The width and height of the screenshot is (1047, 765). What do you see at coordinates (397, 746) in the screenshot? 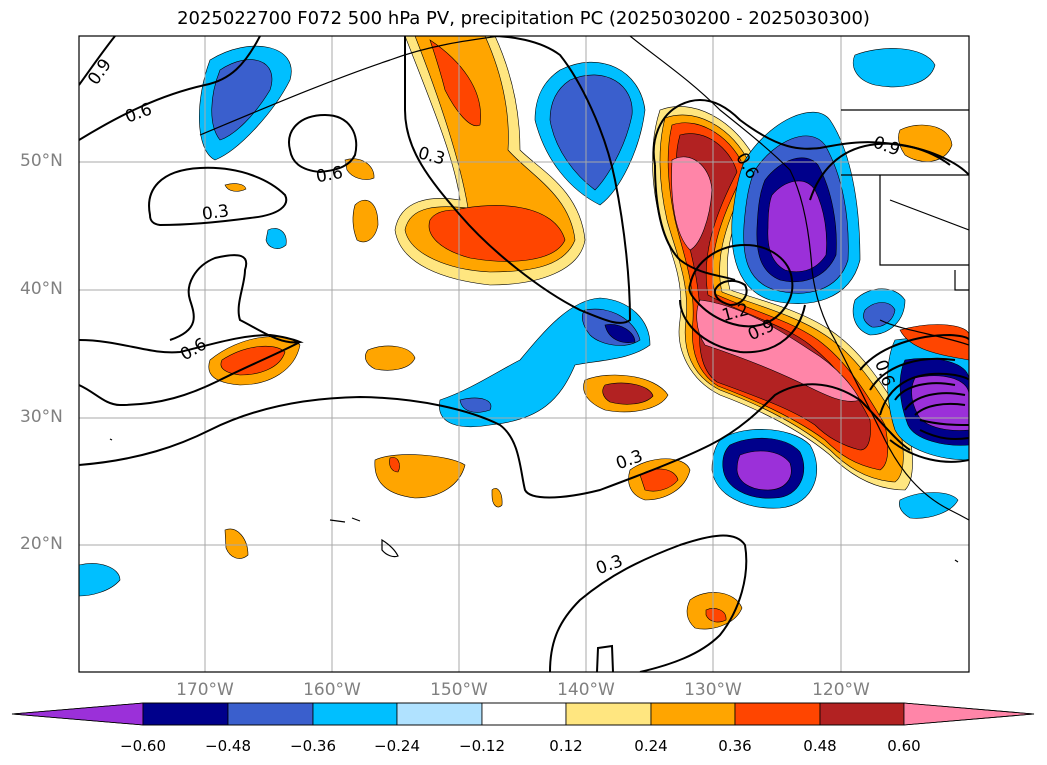
I see `colorbar-tick-label: −0.24` at bounding box center [397, 746].